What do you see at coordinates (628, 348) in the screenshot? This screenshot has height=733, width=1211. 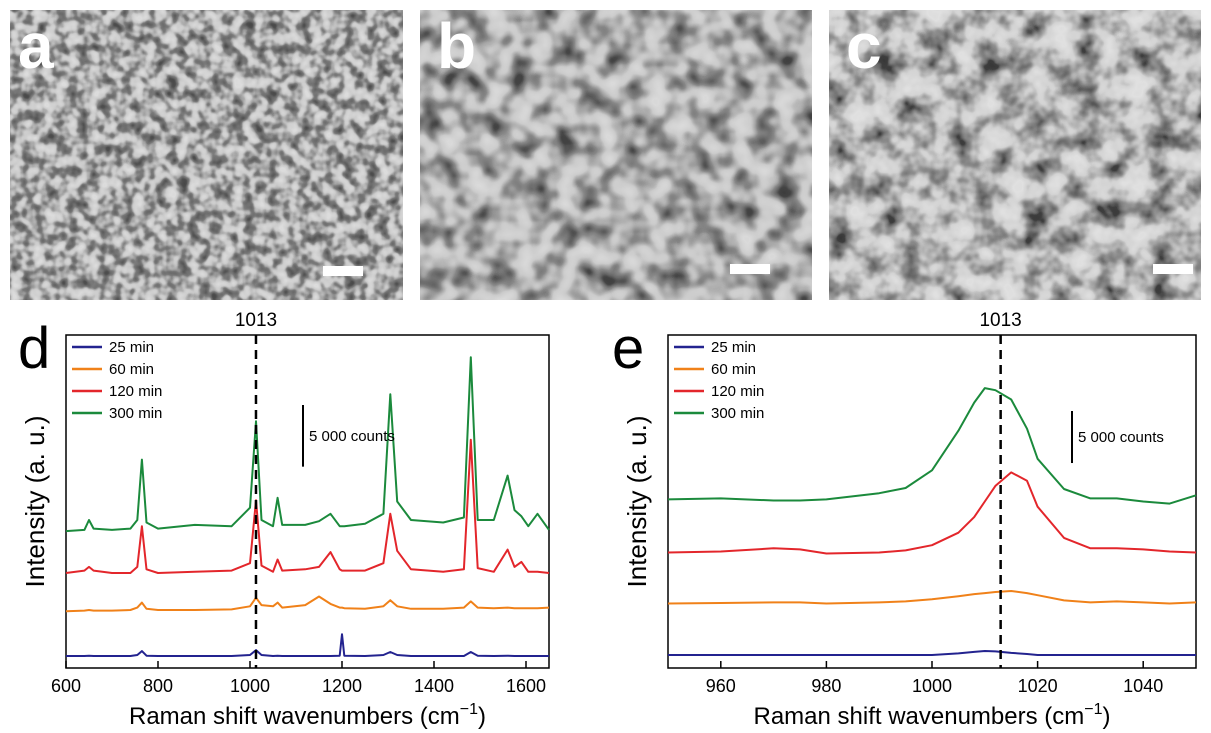 I see `panel-label: e` at bounding box center [628, 348].